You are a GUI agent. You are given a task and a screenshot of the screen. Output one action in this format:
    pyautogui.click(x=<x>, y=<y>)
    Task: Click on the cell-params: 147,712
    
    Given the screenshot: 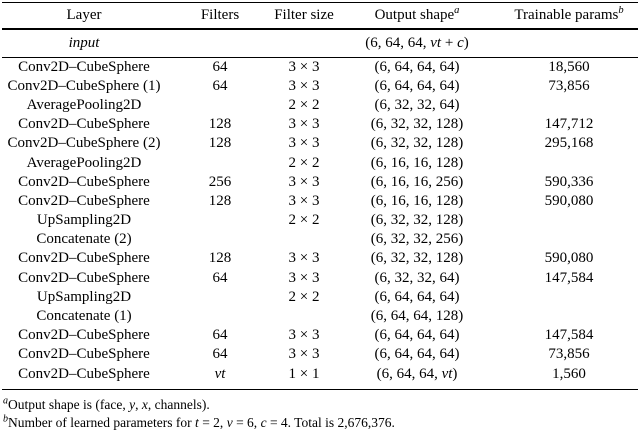 What is the action you would take?
    pyautogui.click(x=569, y=124)
    